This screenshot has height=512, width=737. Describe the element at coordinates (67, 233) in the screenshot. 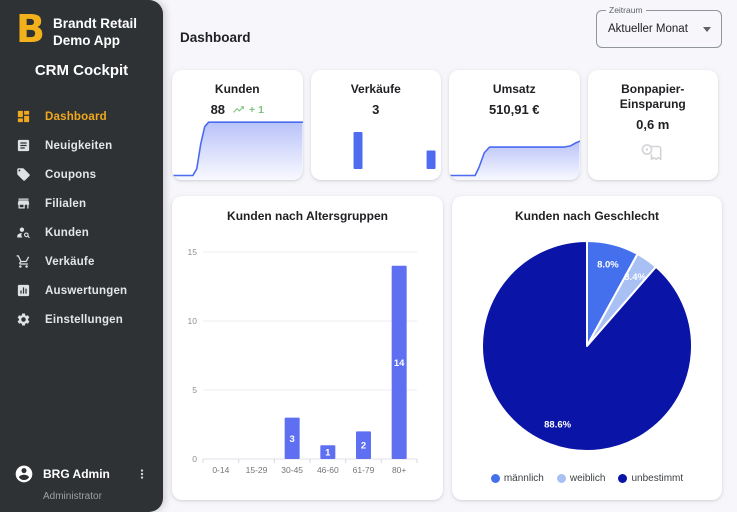

I see `sidebar-item-label: Kunden` at that location.